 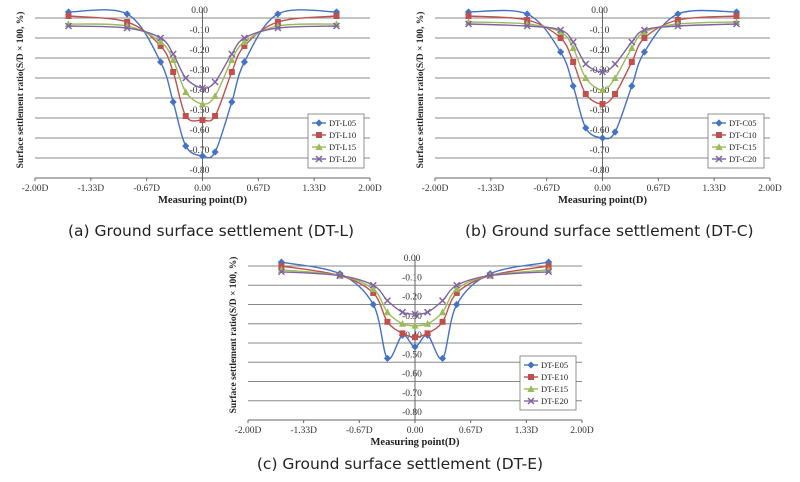 What do you see at coordinates (412, 413) in the screenshot?
I see `y-tick-label: -0.80` at bounding box center [412, 413].